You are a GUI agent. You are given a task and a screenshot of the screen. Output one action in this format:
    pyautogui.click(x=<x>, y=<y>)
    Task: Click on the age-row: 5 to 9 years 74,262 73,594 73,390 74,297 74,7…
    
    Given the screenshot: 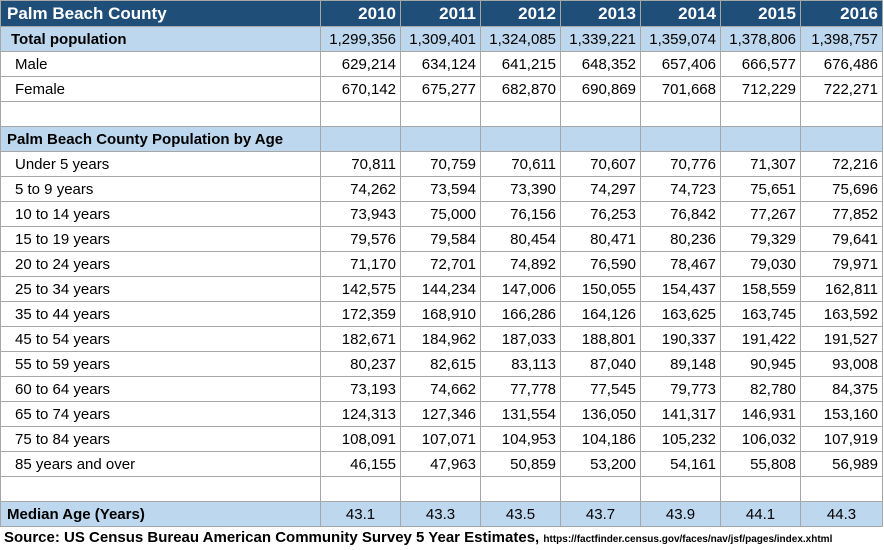 What is the action you would take?
    pyautogui.click(x=441, y=189)
    